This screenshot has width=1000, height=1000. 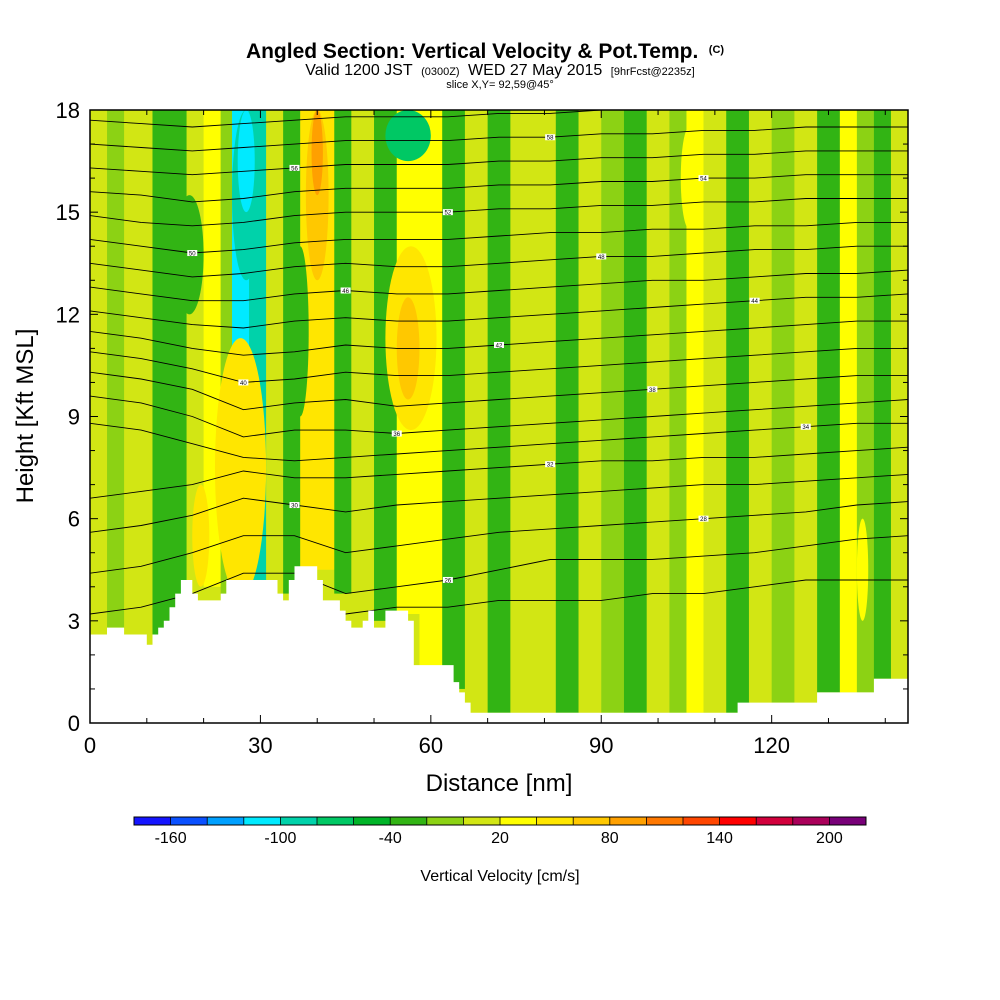 I want to click on colorbar-title: Vertical Velocity [cm/s], so click(x=499, y=876).